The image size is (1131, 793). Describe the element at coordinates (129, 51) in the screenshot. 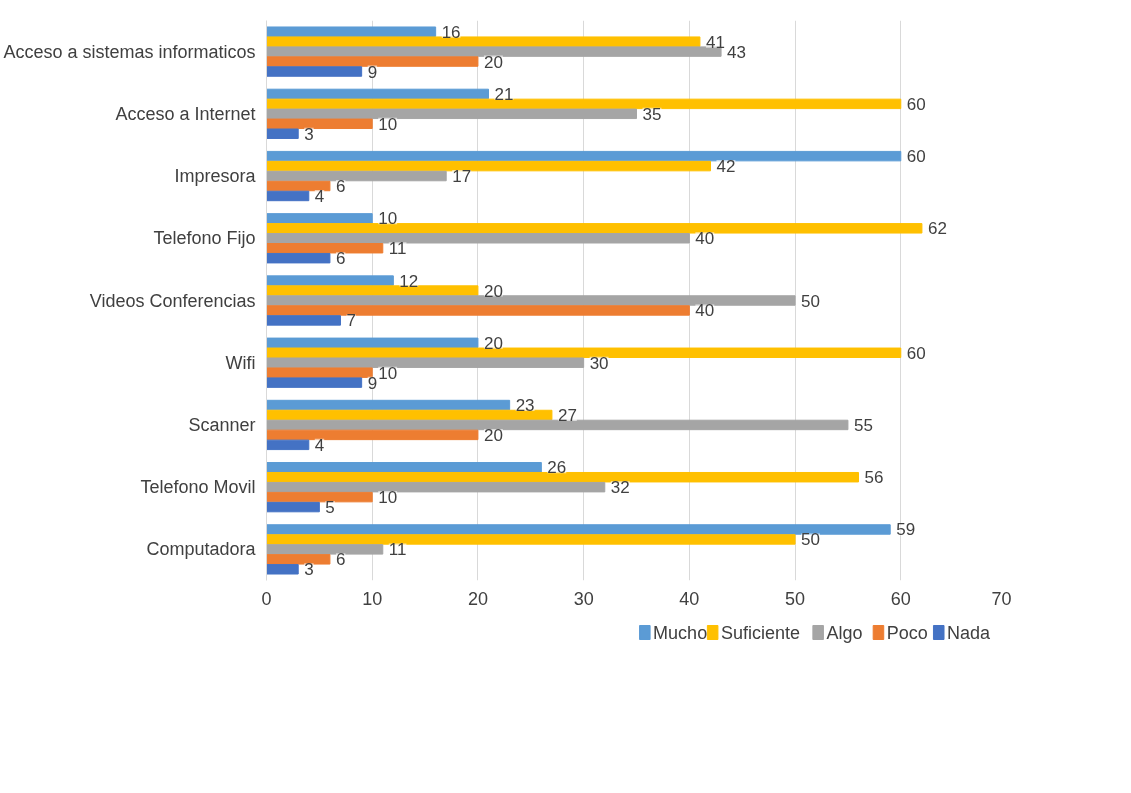

I see `y-tick-label: Acceso a sistemas informaticos` at that location.